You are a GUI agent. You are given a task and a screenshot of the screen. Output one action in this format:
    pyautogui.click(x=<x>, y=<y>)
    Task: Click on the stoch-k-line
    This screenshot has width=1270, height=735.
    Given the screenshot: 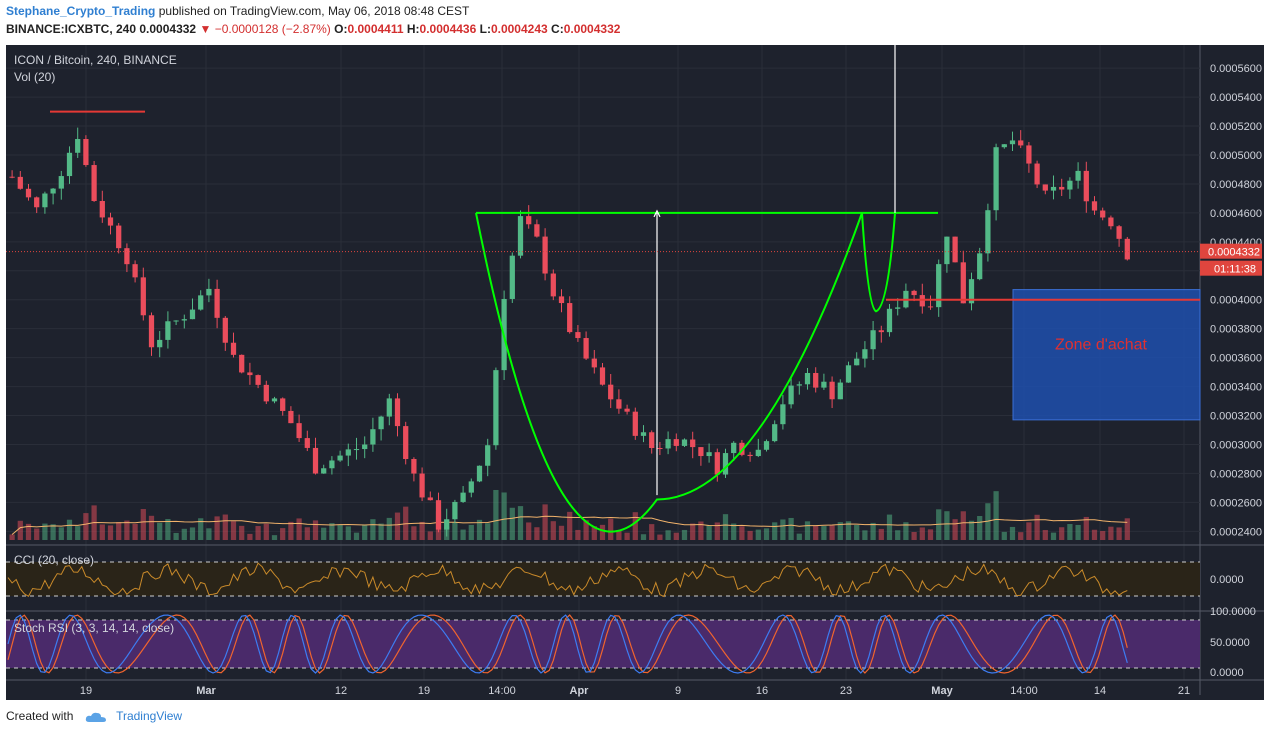 What is the action you would take?
    pyautogui.click(x=567, y=644)
    